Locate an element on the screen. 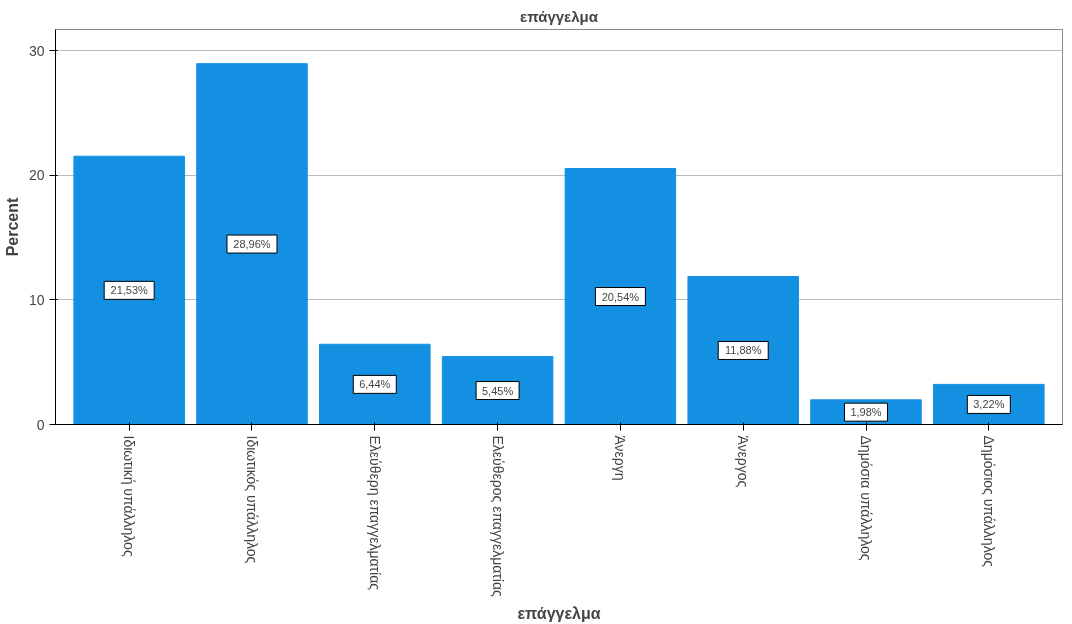 The width and height of the screenshot is (1072, 624). x-tick-label: Άνεργος is located at coordinates (743, 461).